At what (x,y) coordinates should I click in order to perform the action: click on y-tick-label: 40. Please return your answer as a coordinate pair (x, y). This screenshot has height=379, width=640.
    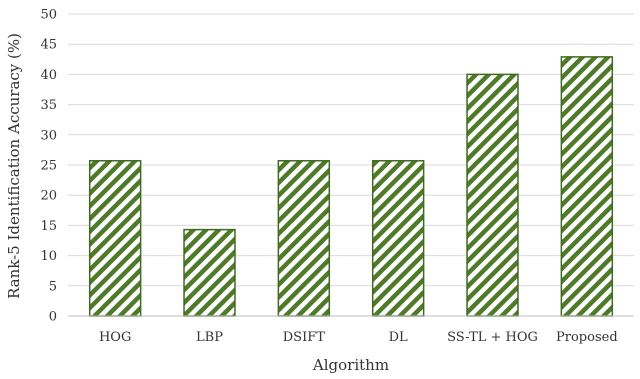
    Looking at the image, I should click on (48, 75).